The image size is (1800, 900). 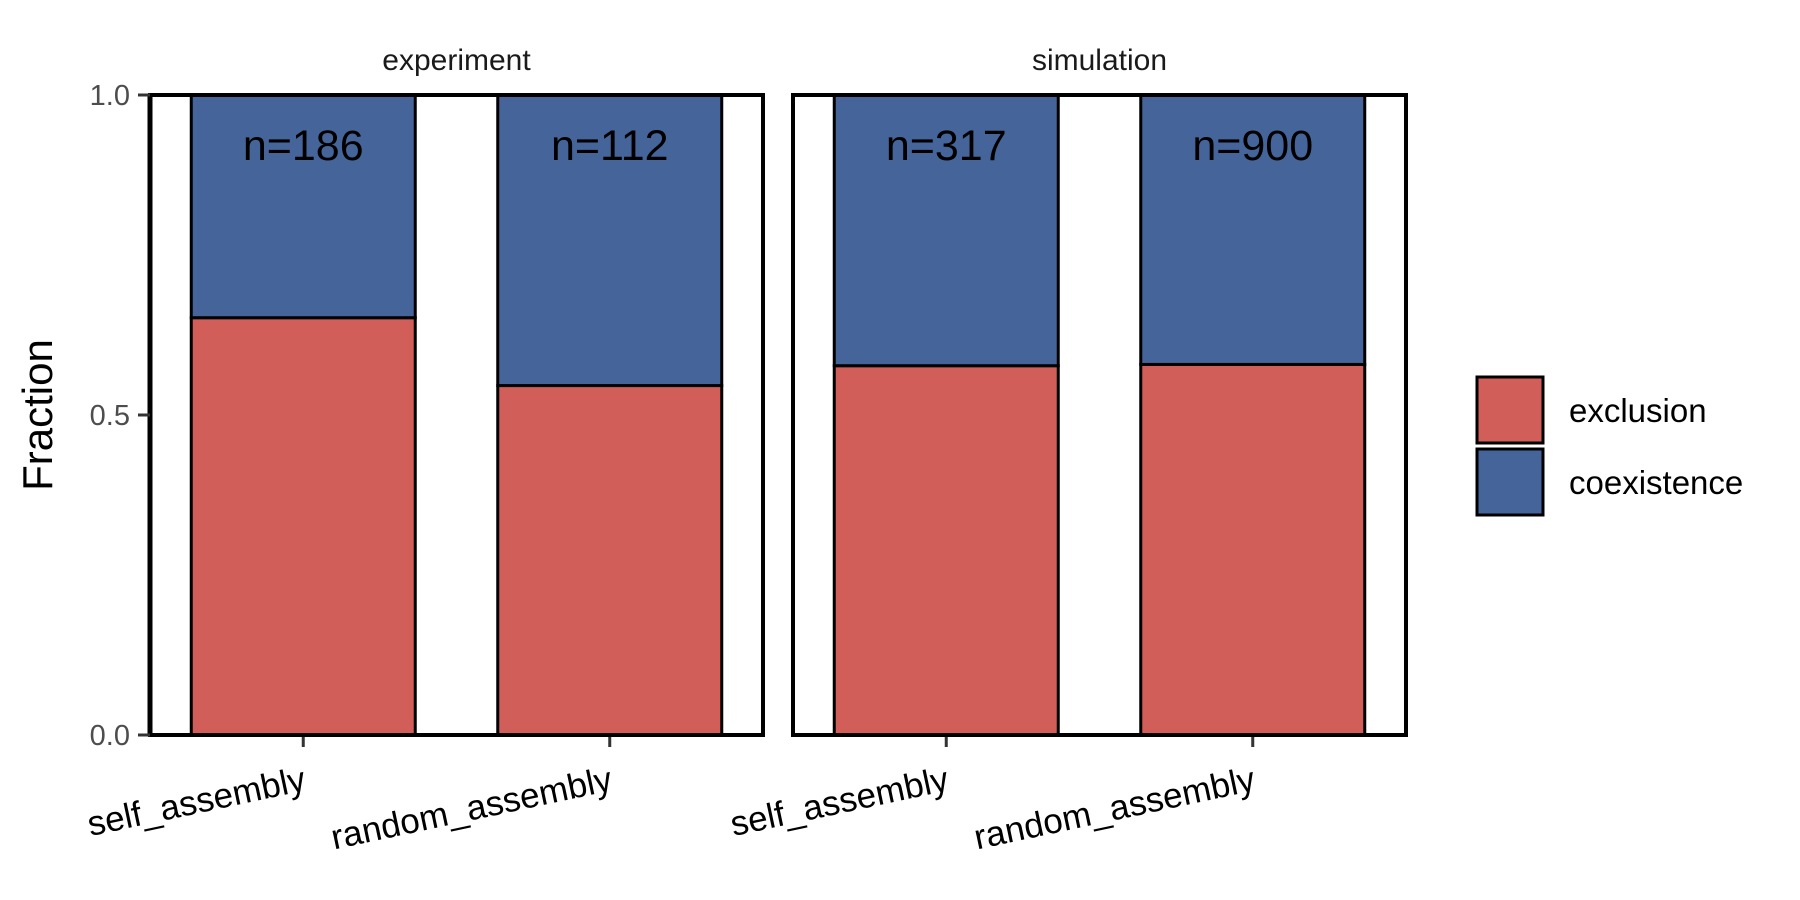 I want to click on legend: exclusion coexistence, so click(x=1609, y=446).